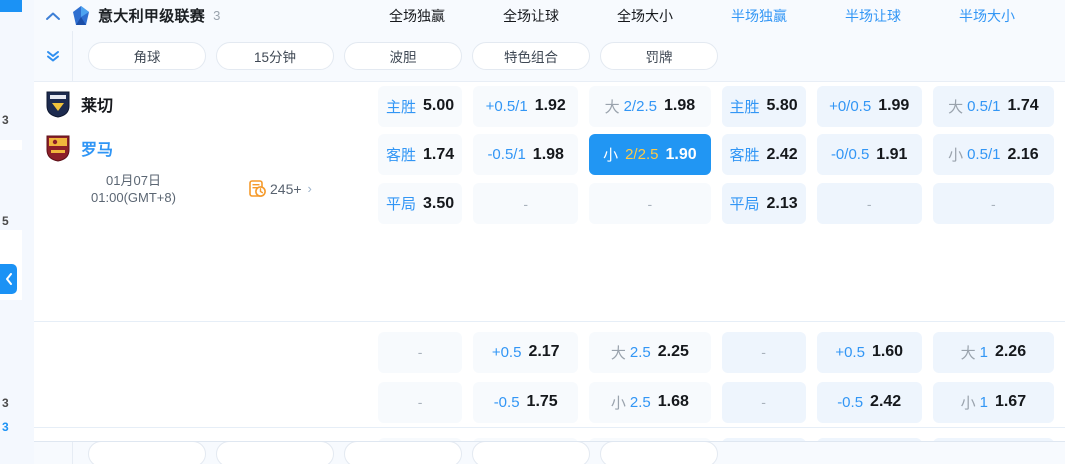 The image size is (1065, 464). I want to click on odds-cell-full-total-under-selected: 小 2/2.5 1.90, so click(650, 154).